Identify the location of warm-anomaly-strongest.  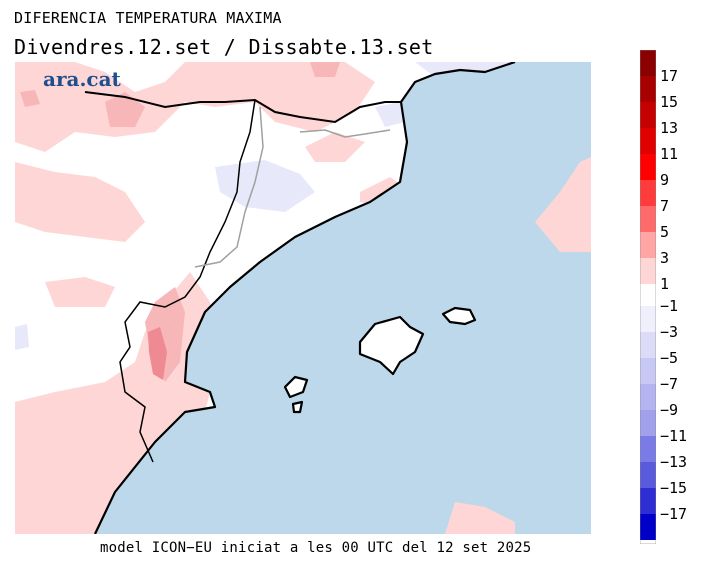
(157, 353).